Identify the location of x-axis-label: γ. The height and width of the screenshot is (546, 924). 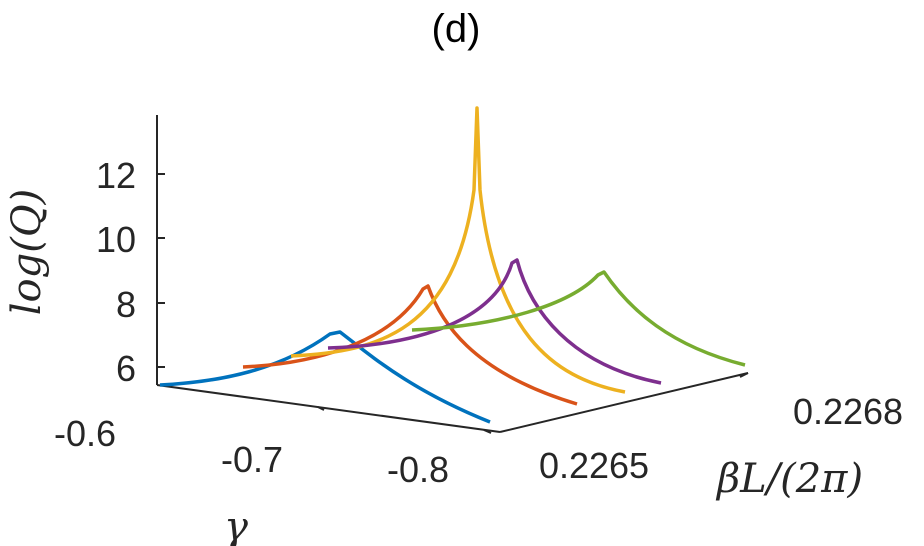
(236, 525).